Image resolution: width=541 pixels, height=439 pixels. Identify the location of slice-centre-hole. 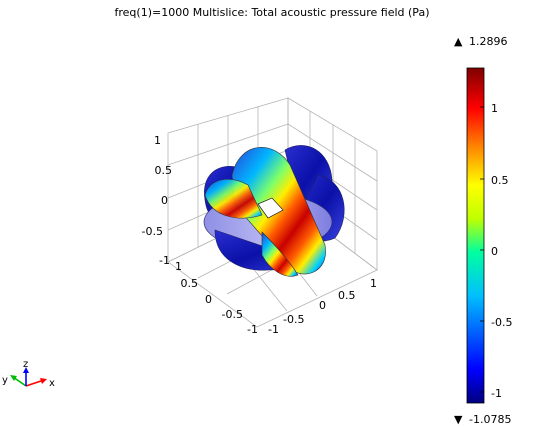
(270, 208).